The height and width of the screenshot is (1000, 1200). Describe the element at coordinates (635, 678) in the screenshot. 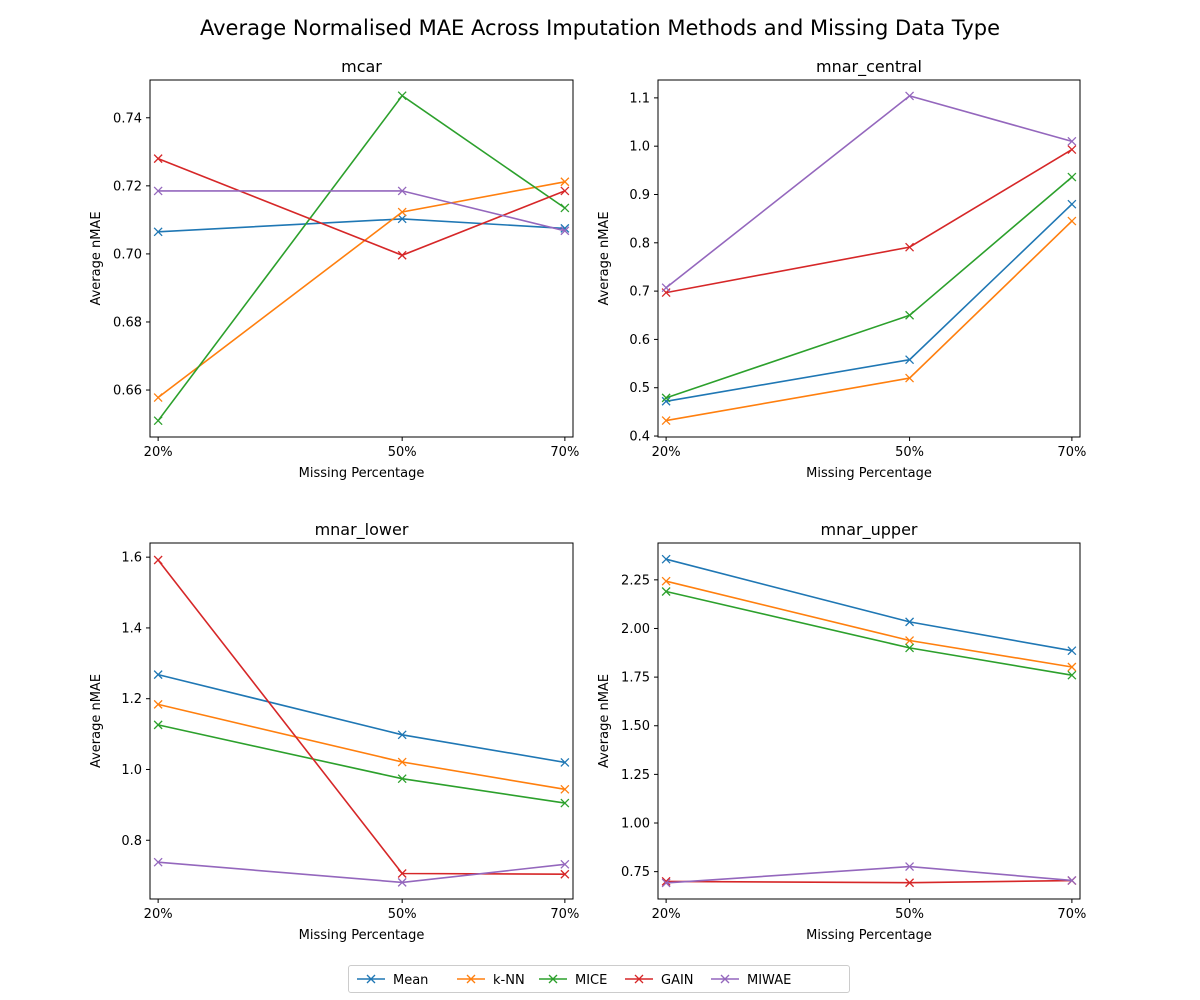

I see `y-tick-label: 1.75` at that location.